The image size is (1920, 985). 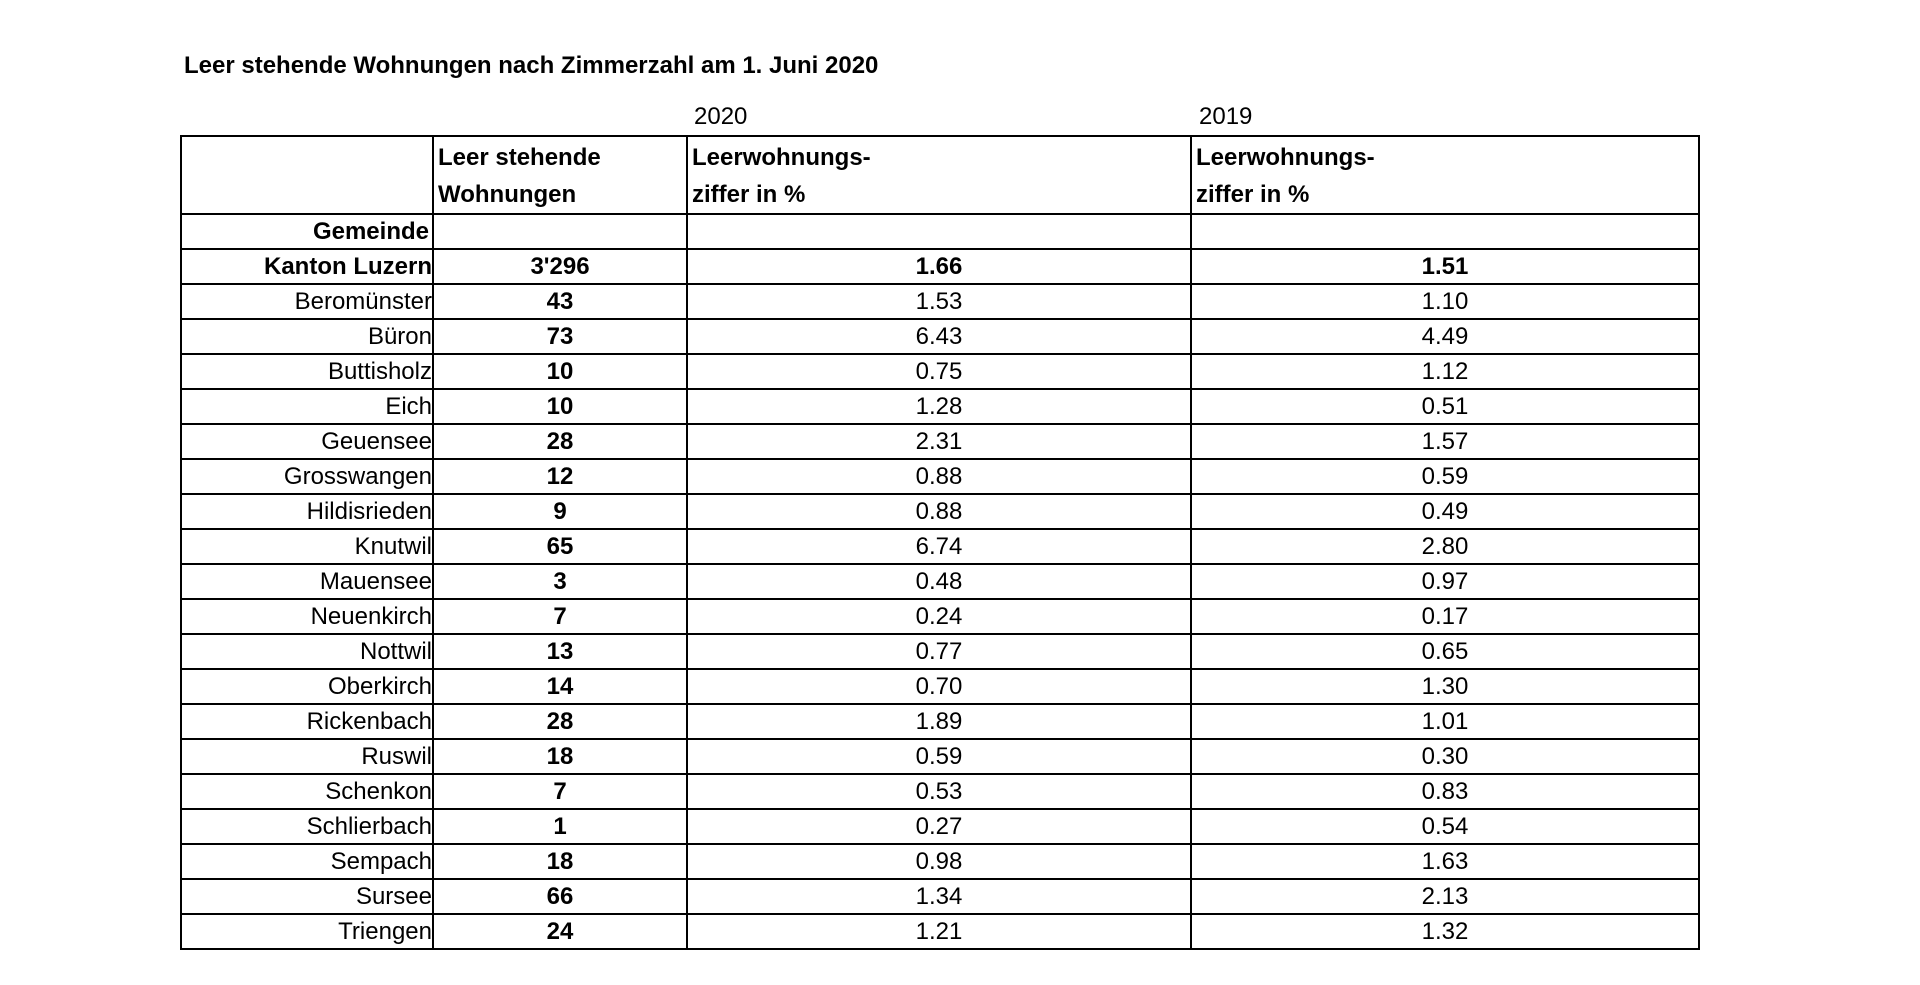 I want to click on total-rate-2019: 1.51, so click(x=1445, y=266).